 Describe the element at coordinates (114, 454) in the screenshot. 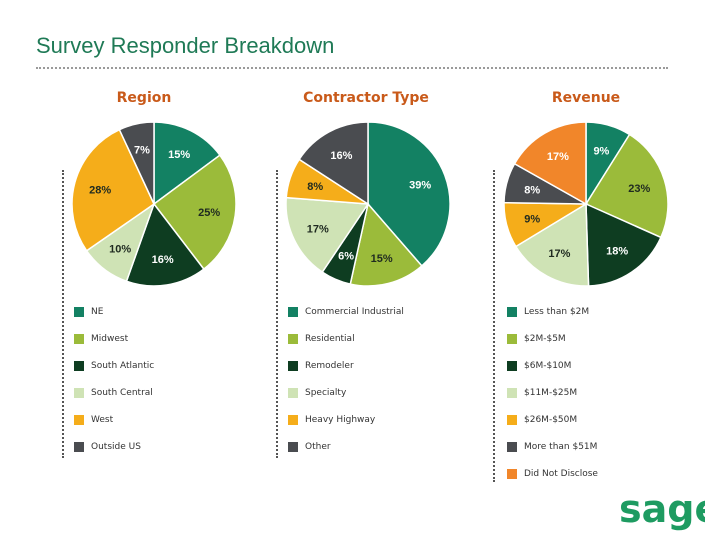

I see `legend-item-outside-us: Outside US` at that location.